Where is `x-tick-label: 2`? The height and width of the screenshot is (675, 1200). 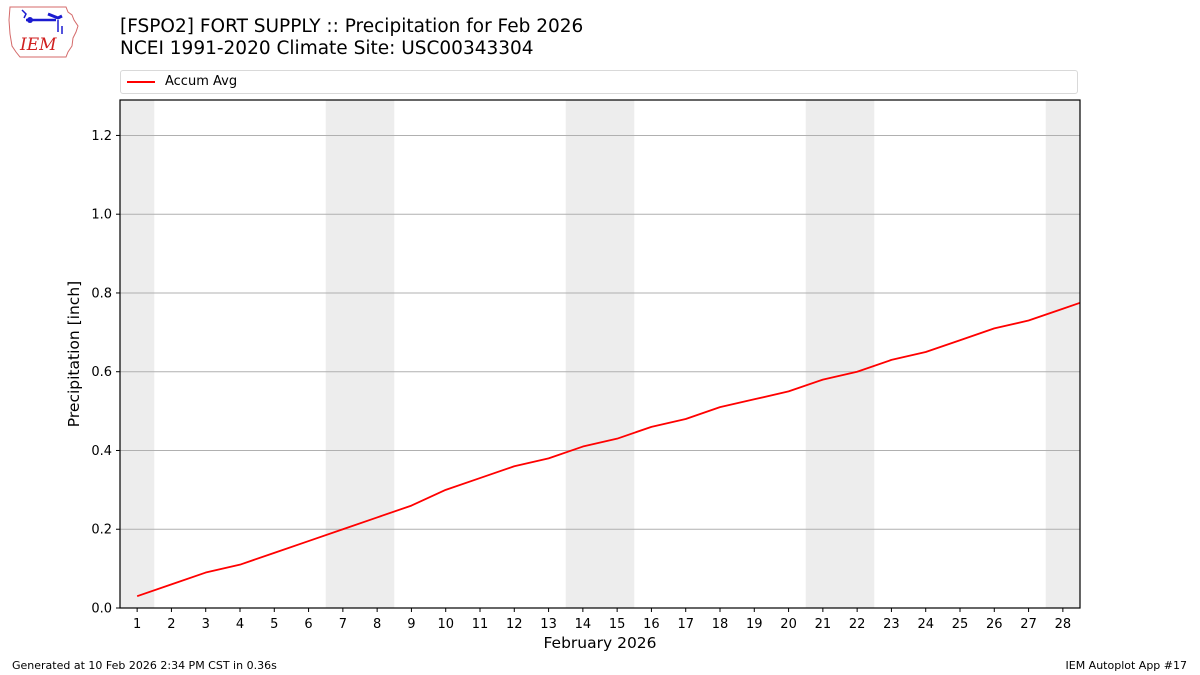 x-tick-label: 2 is located at coordinates (171, 624).